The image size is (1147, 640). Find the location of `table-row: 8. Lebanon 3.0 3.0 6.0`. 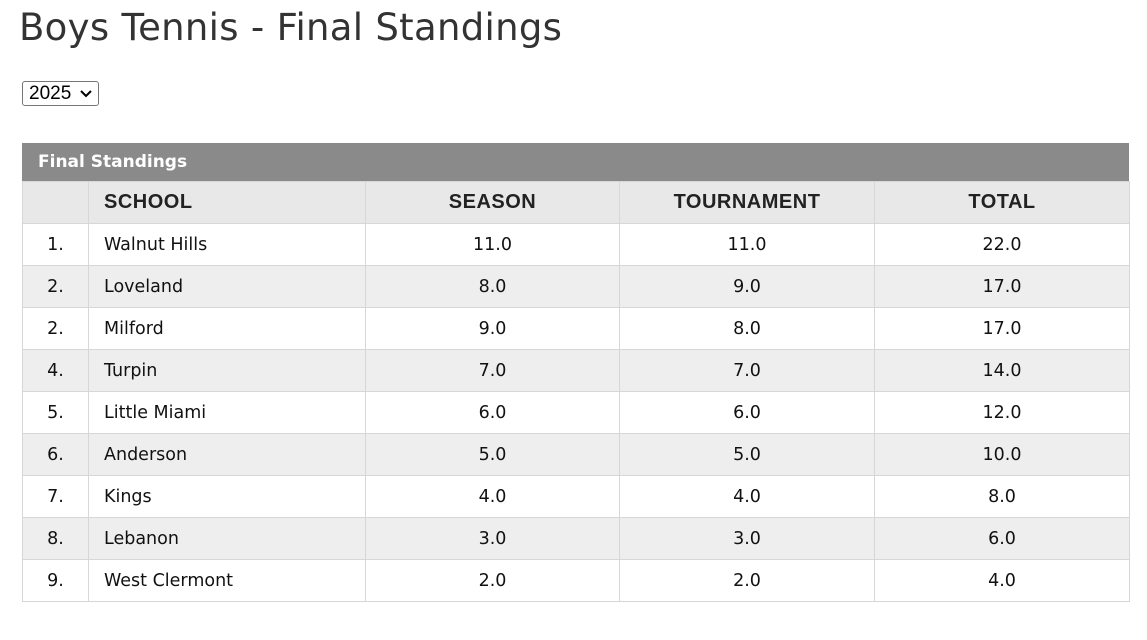

table-row: 8. Lebanon 3.0 3.0 6.0 is located at coordinates (576, 538).